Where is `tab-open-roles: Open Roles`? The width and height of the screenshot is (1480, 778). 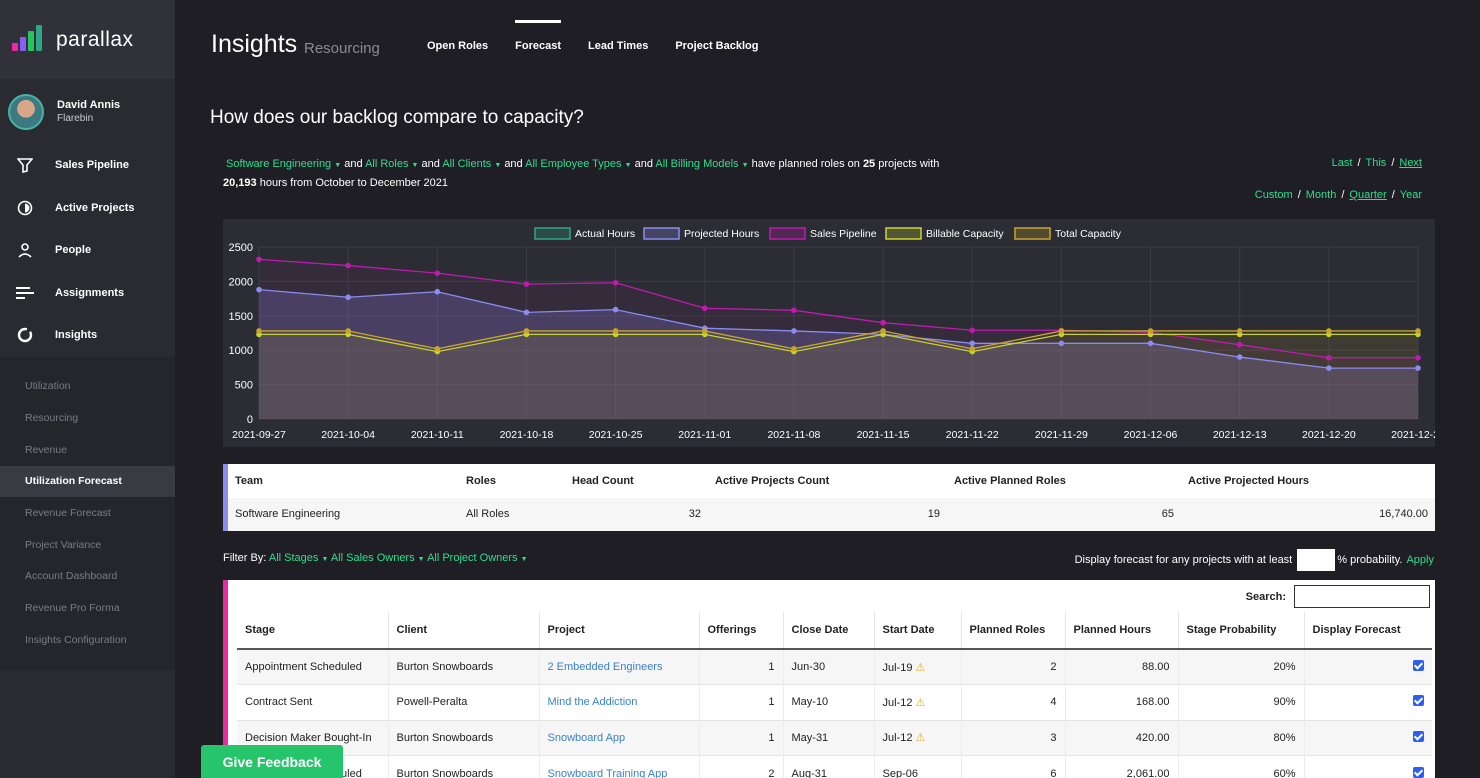
tab-open-roles: Open Roles is located at coordinates (458, 46).